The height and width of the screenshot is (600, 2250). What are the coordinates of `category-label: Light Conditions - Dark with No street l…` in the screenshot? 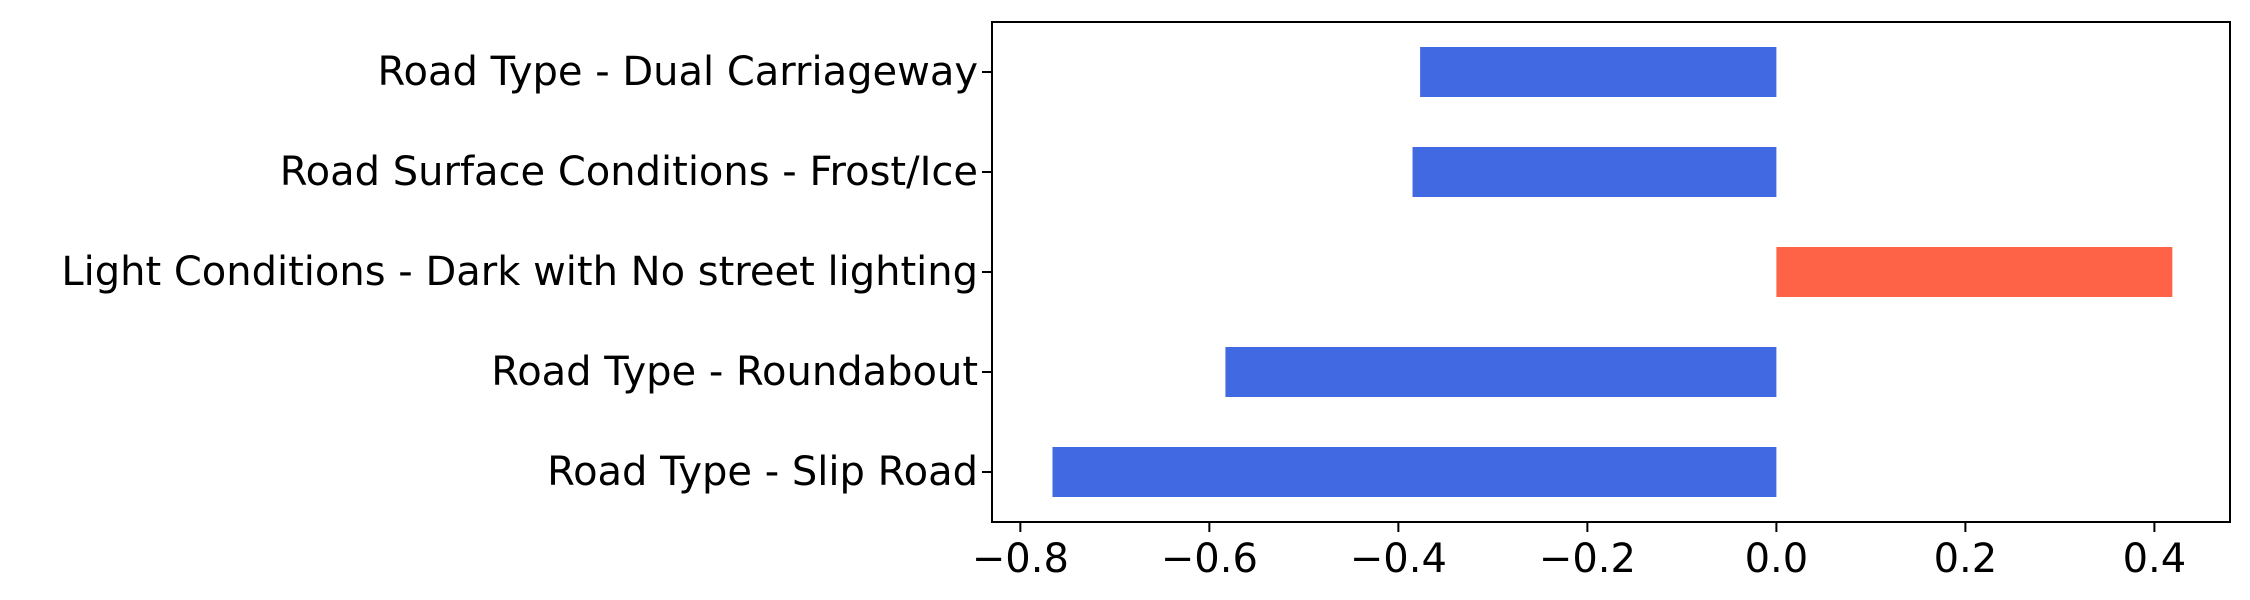 It's located at (519, 272).